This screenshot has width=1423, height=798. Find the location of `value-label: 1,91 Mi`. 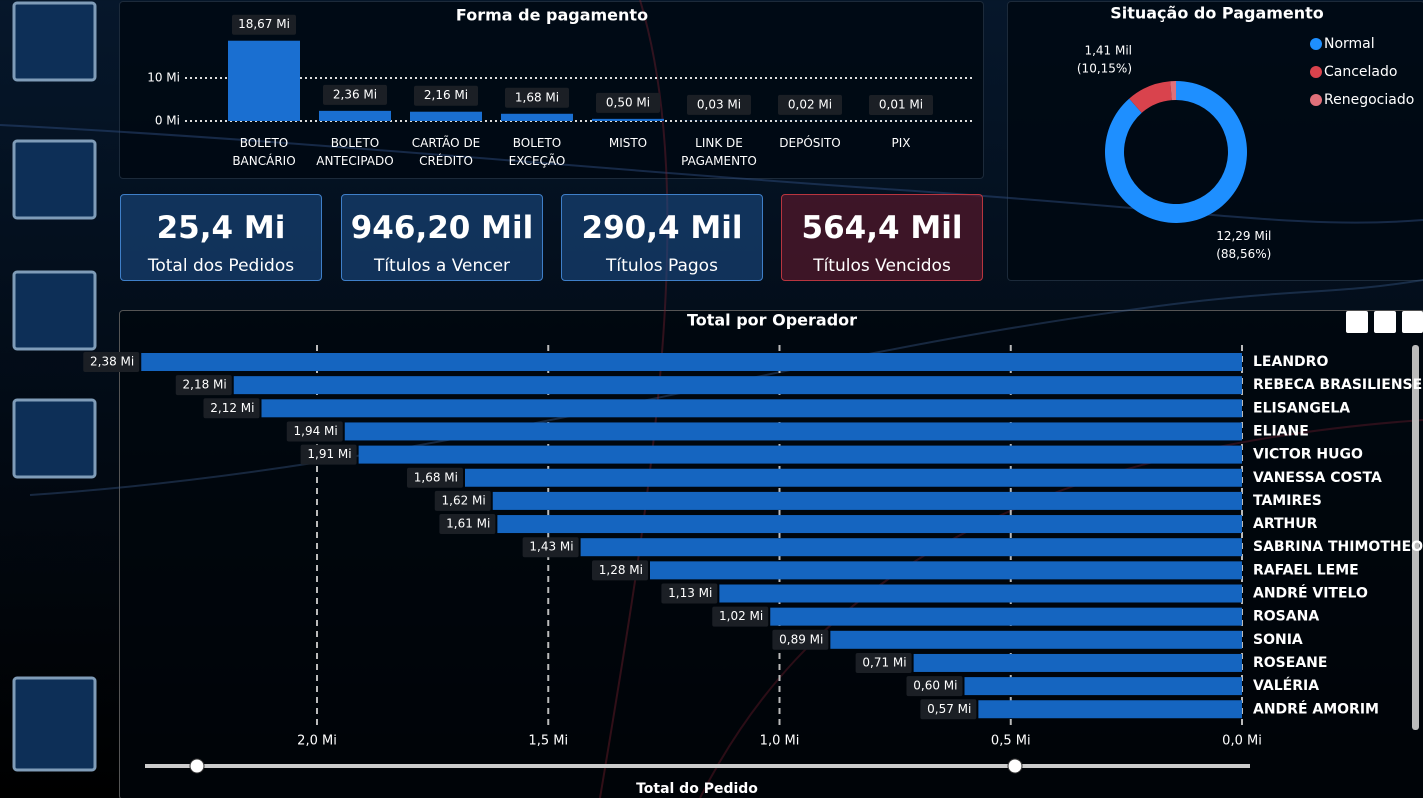

value-label: 1,91 Mi is located at coordinates (329, 454).